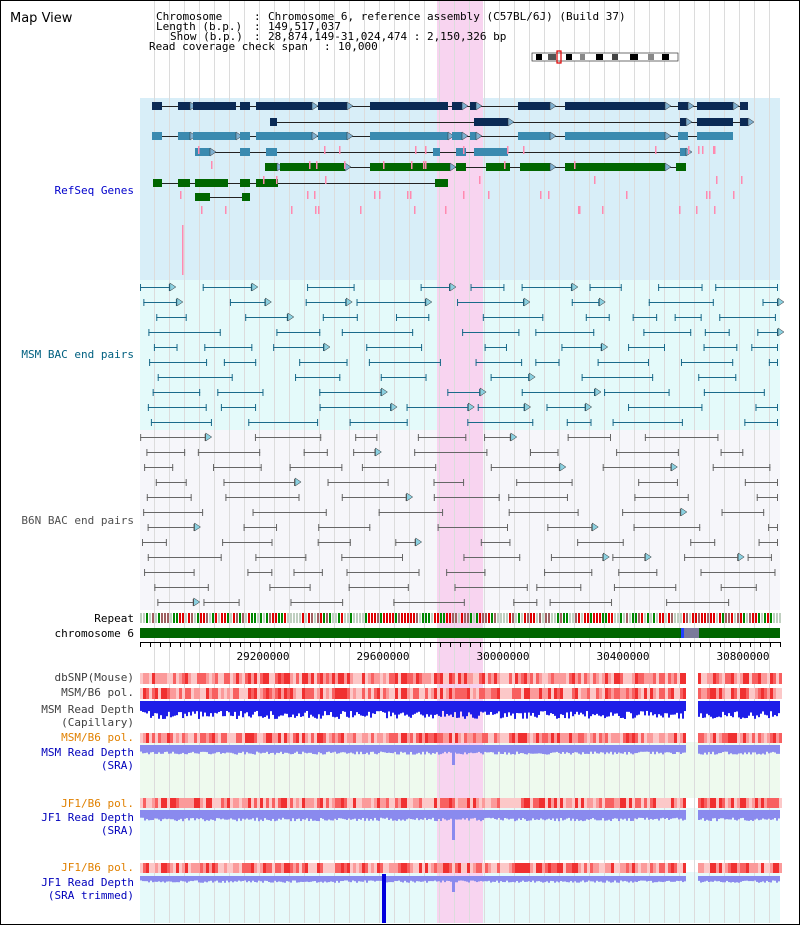 The image size is (800, 925). I want to click on track-label-msm-depth-sra: MSM Read Depth, so click(87, 752).